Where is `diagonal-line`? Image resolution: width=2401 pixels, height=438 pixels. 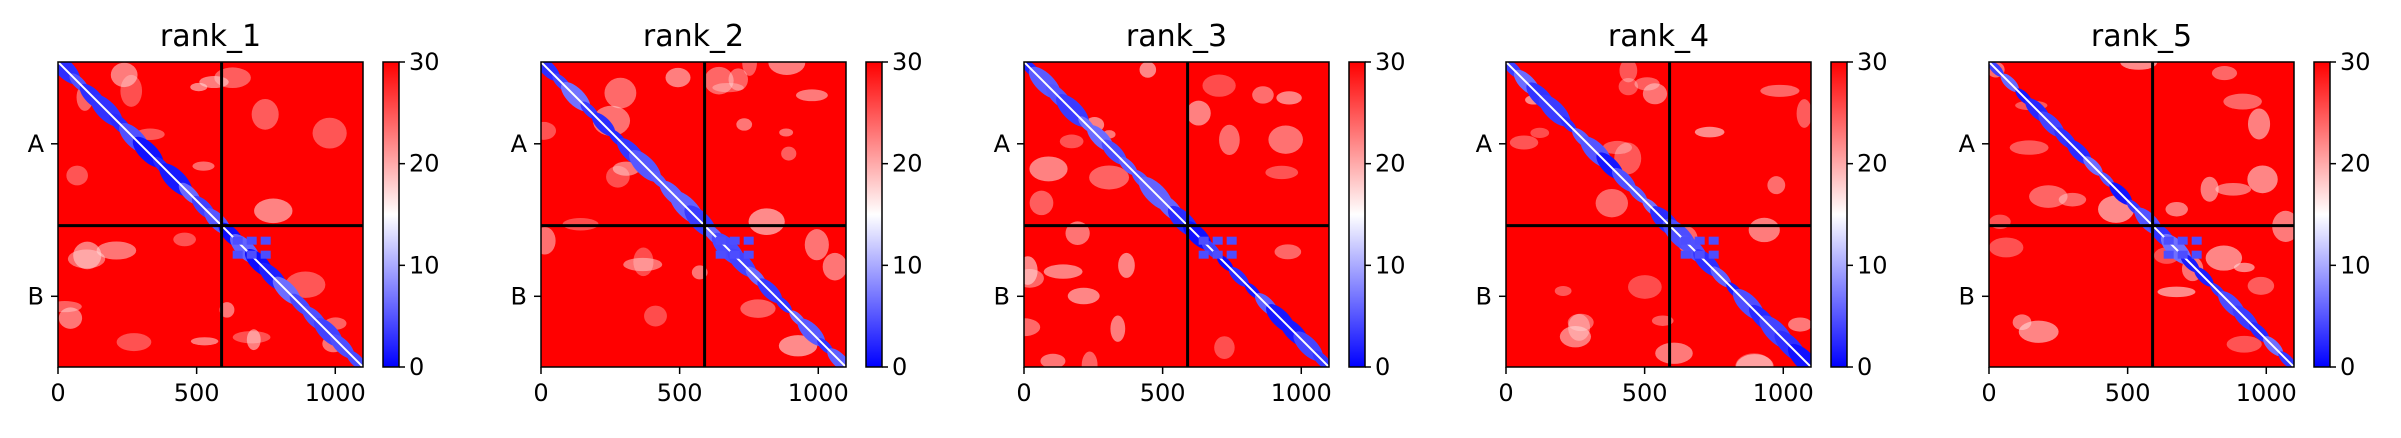 diagonal-line is located at coordinates (2141, 214).